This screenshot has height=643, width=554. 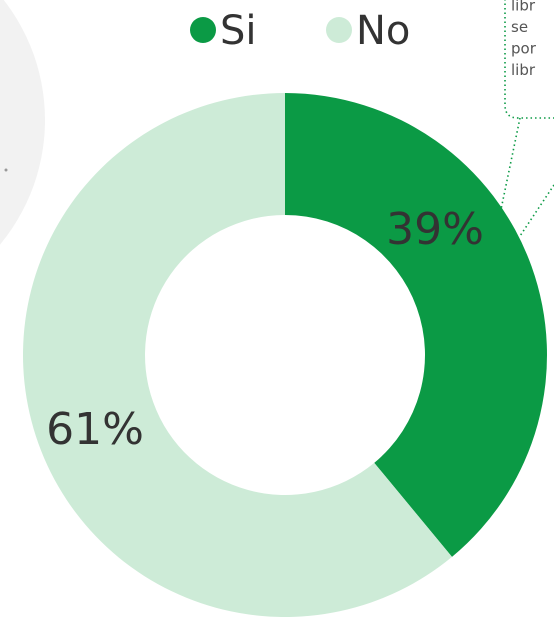 What do you see at coordinates (238, 31) in the screenshot?
I see `legend-label: Si` at bounding box center [238, 31].